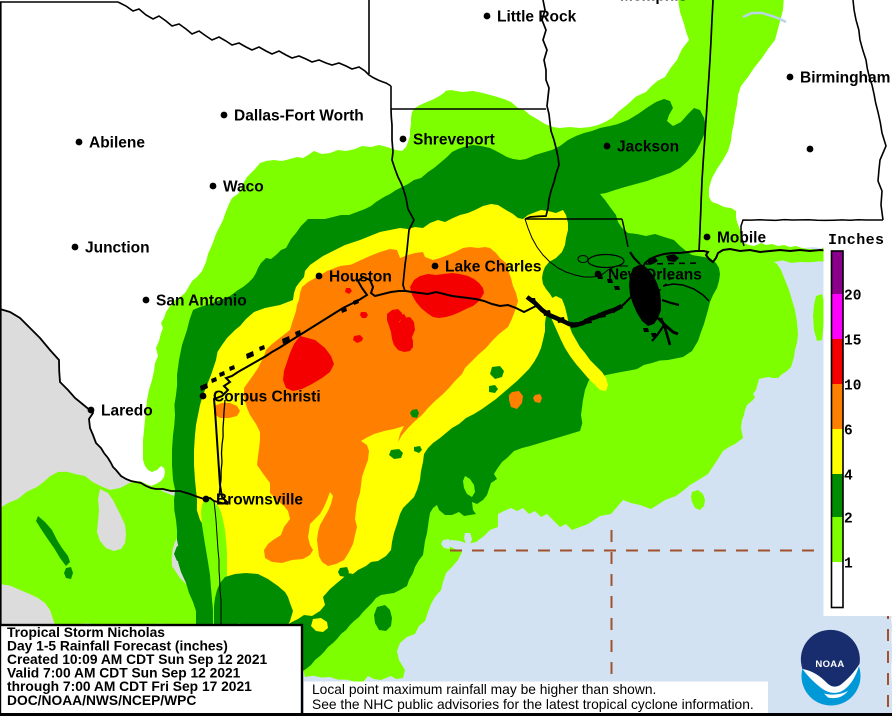 The width and height of the screenshot is (892, 716). Describe the element at coordinates (124, 673) in the screenshot. I see `svg-text:Valid 7:00 AM CDT Sun Sep 12 2: Valid 7:00 AM CDT Sun Sep 12 2021` at that location.